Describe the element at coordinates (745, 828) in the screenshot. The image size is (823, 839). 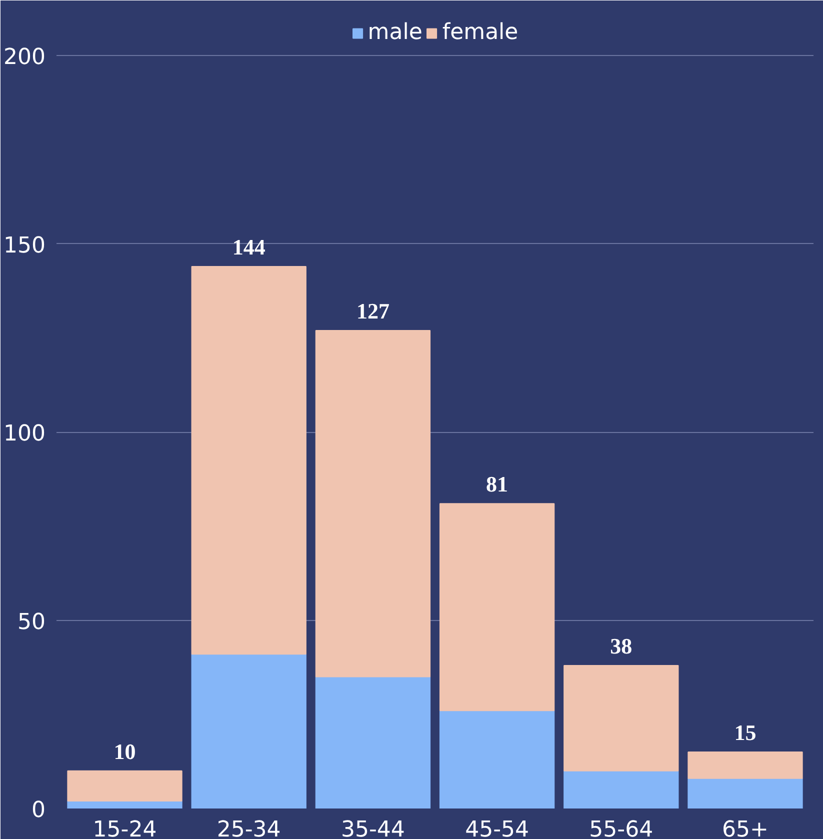
I see `x-tick-label: 65+` at that location.